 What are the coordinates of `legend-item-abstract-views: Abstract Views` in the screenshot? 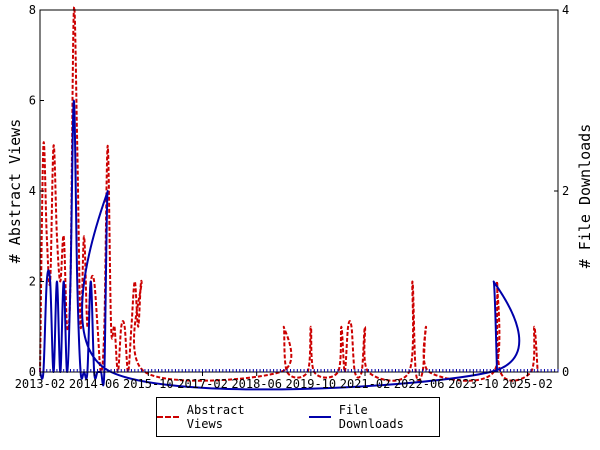 It's located at (222, 417).